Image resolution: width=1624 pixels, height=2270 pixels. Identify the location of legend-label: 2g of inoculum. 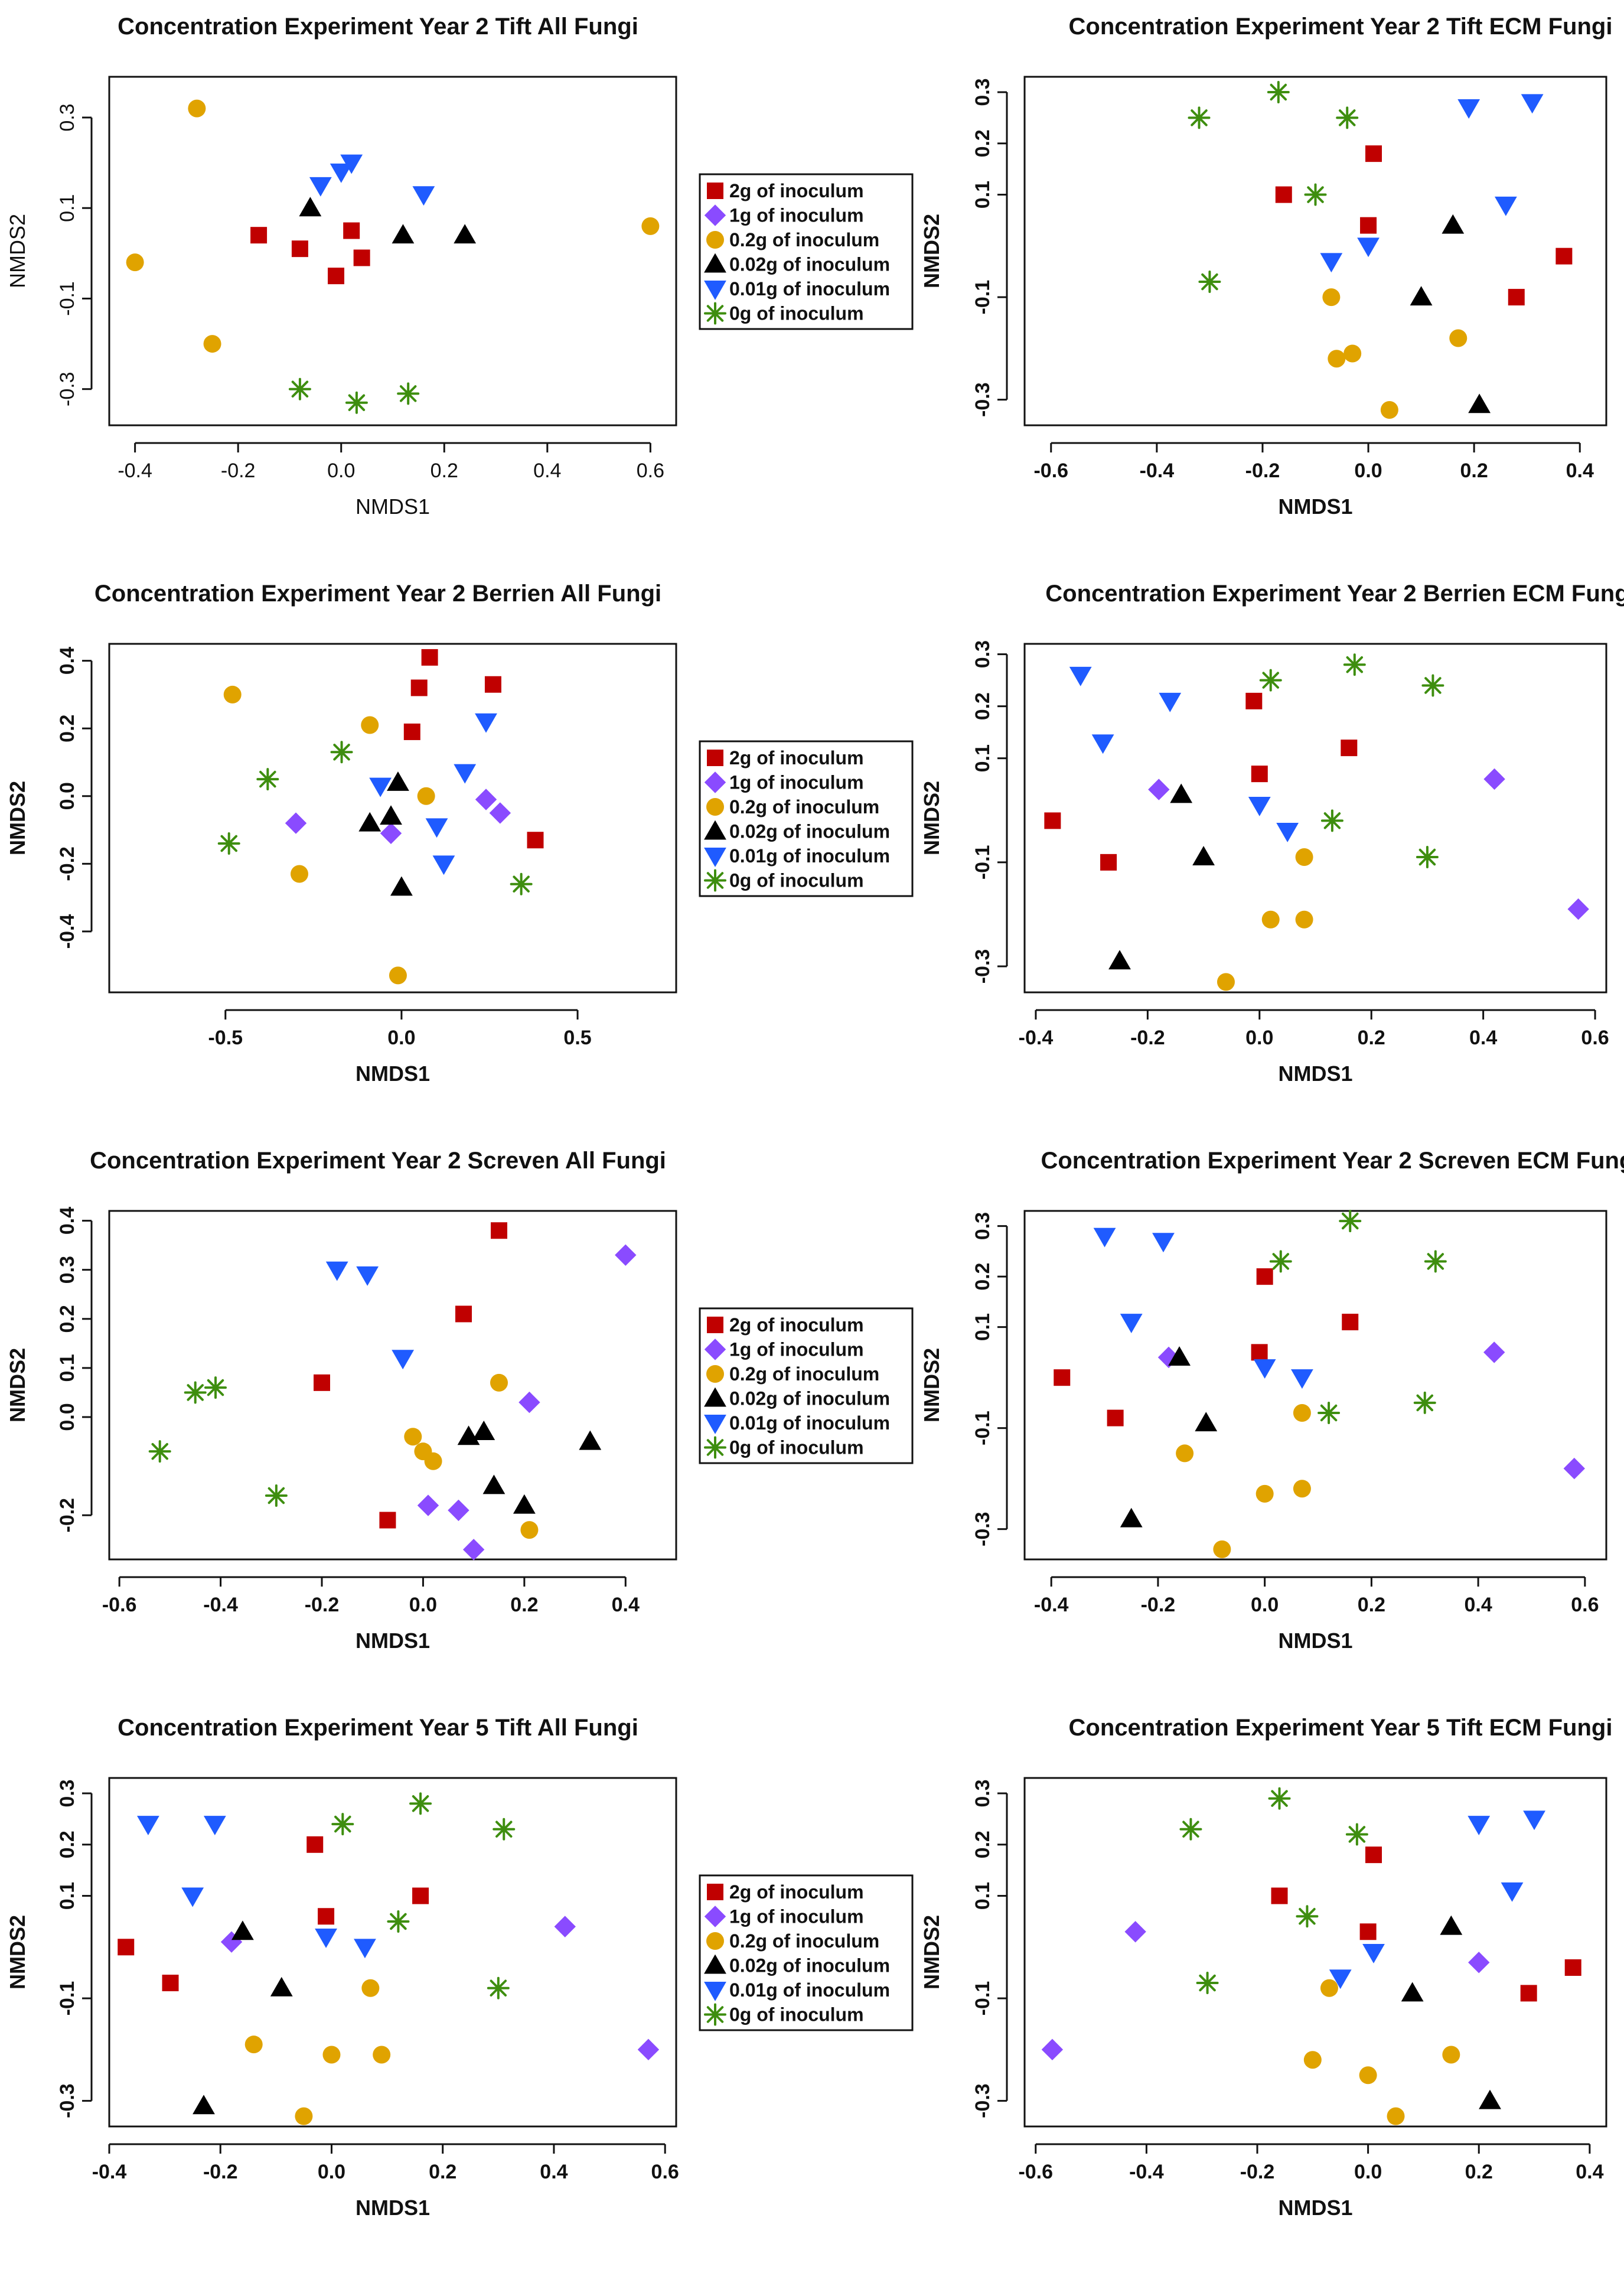
(796, 1325).